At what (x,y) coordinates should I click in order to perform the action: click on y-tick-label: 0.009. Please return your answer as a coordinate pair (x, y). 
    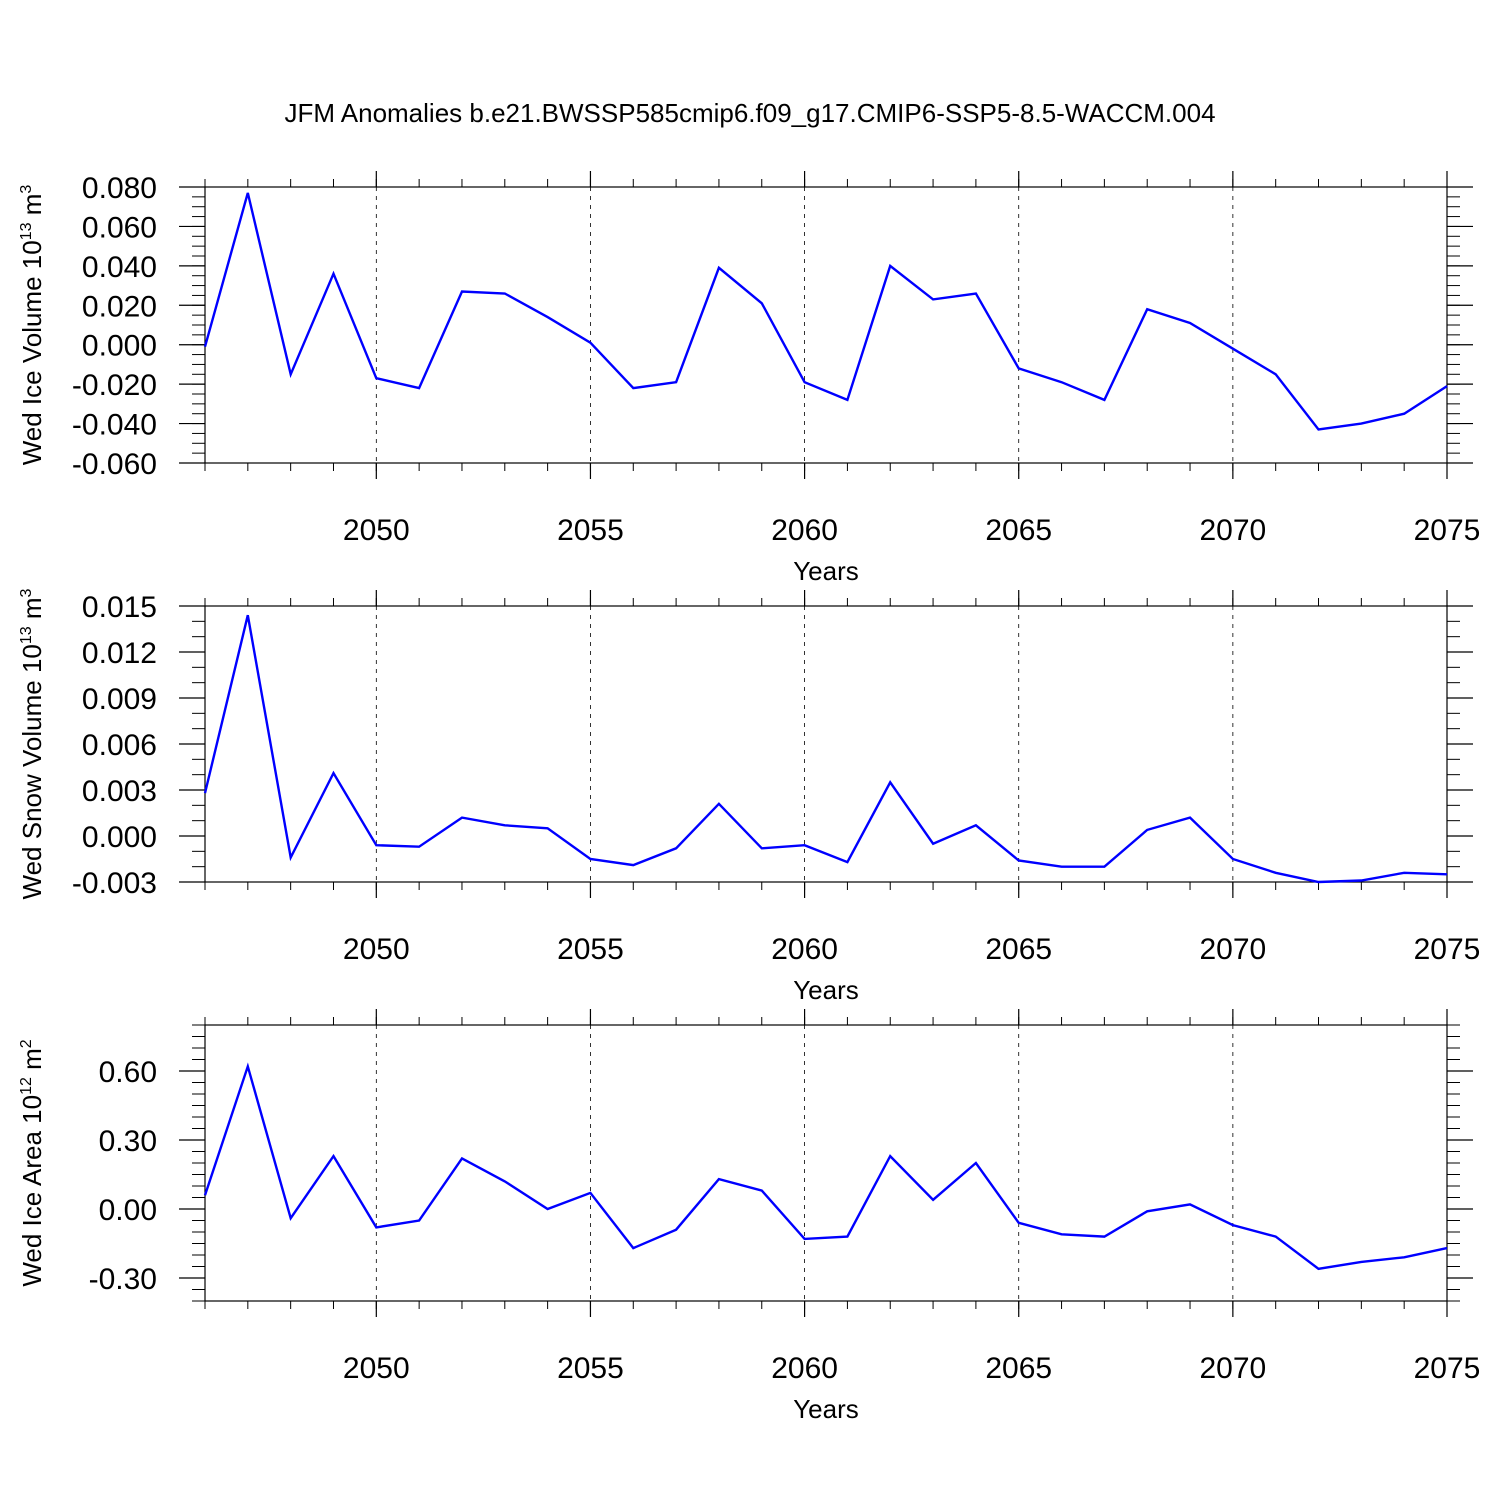
    Looking at the image, I should click on (119, 699).